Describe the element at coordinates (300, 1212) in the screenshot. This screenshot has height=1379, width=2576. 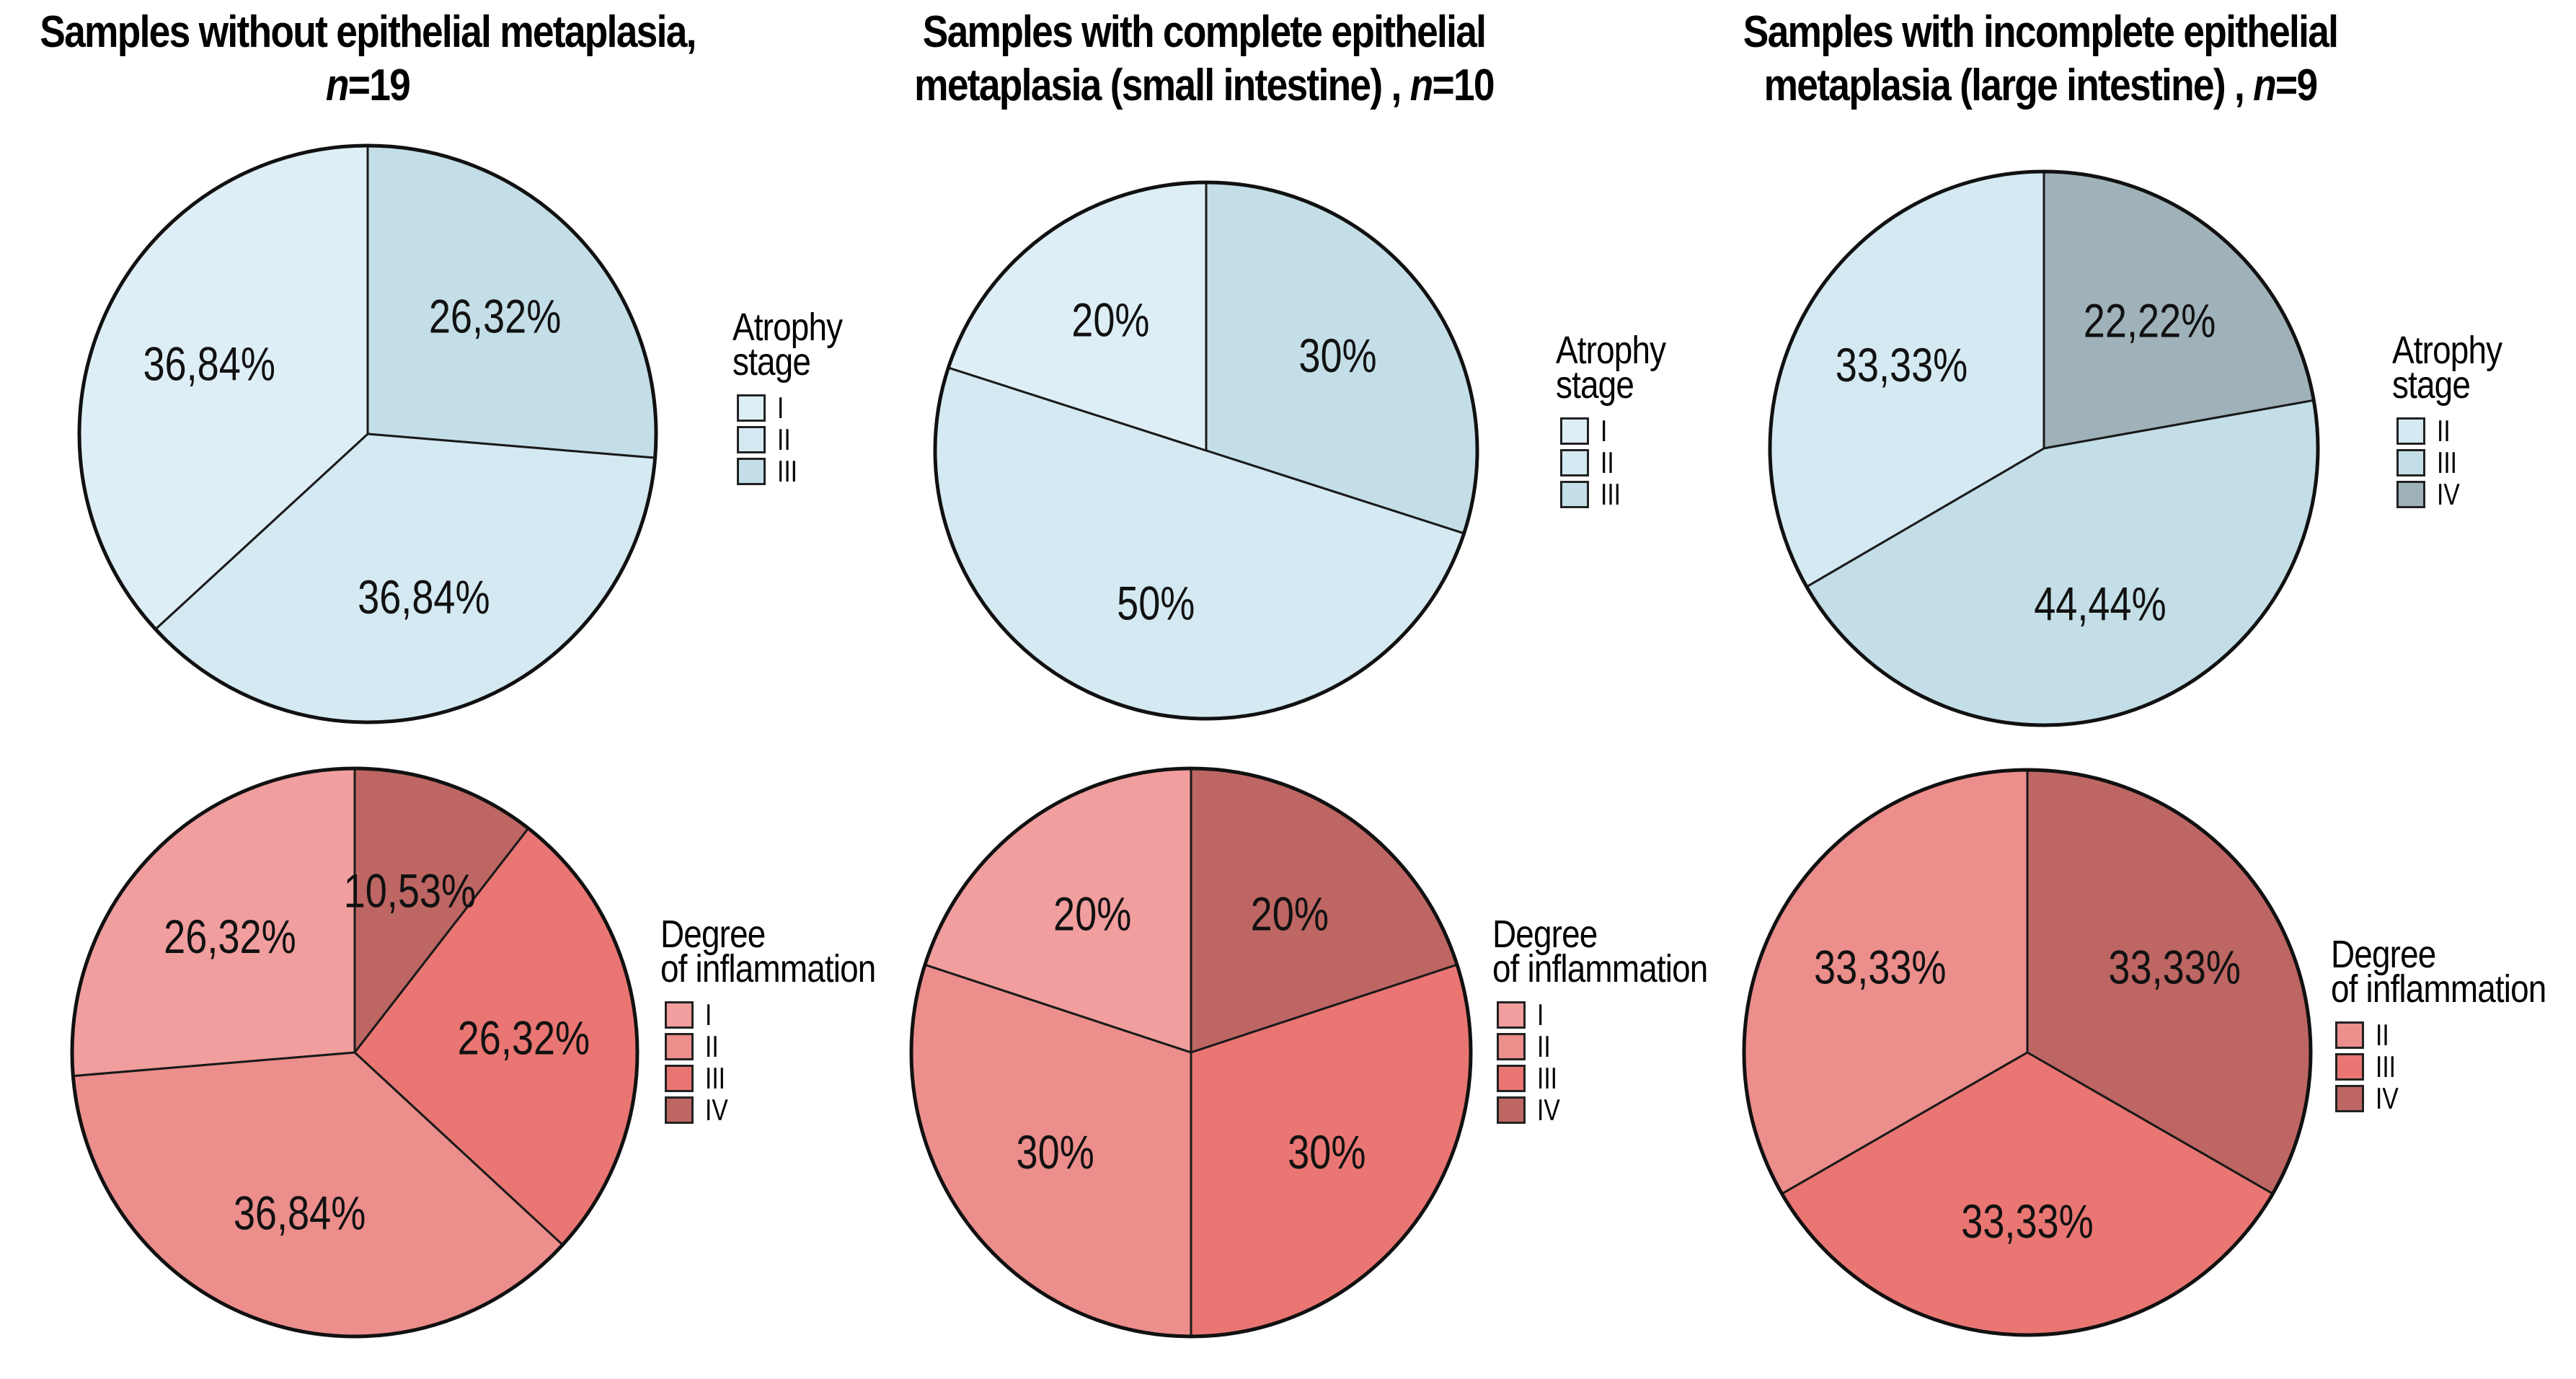
I see `slice-label-II: 36,84%` at that location.